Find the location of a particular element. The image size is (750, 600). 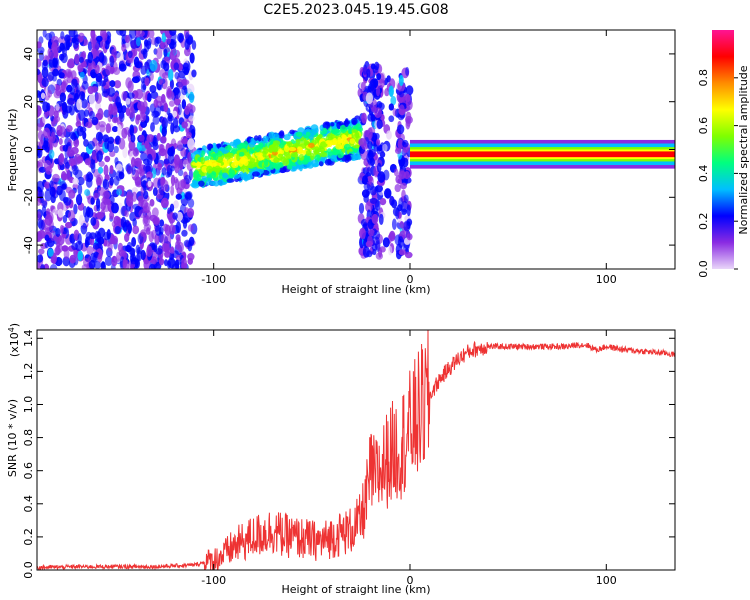

spectrogram-y-tick-label: 20 is located at coordinates (28, 102).